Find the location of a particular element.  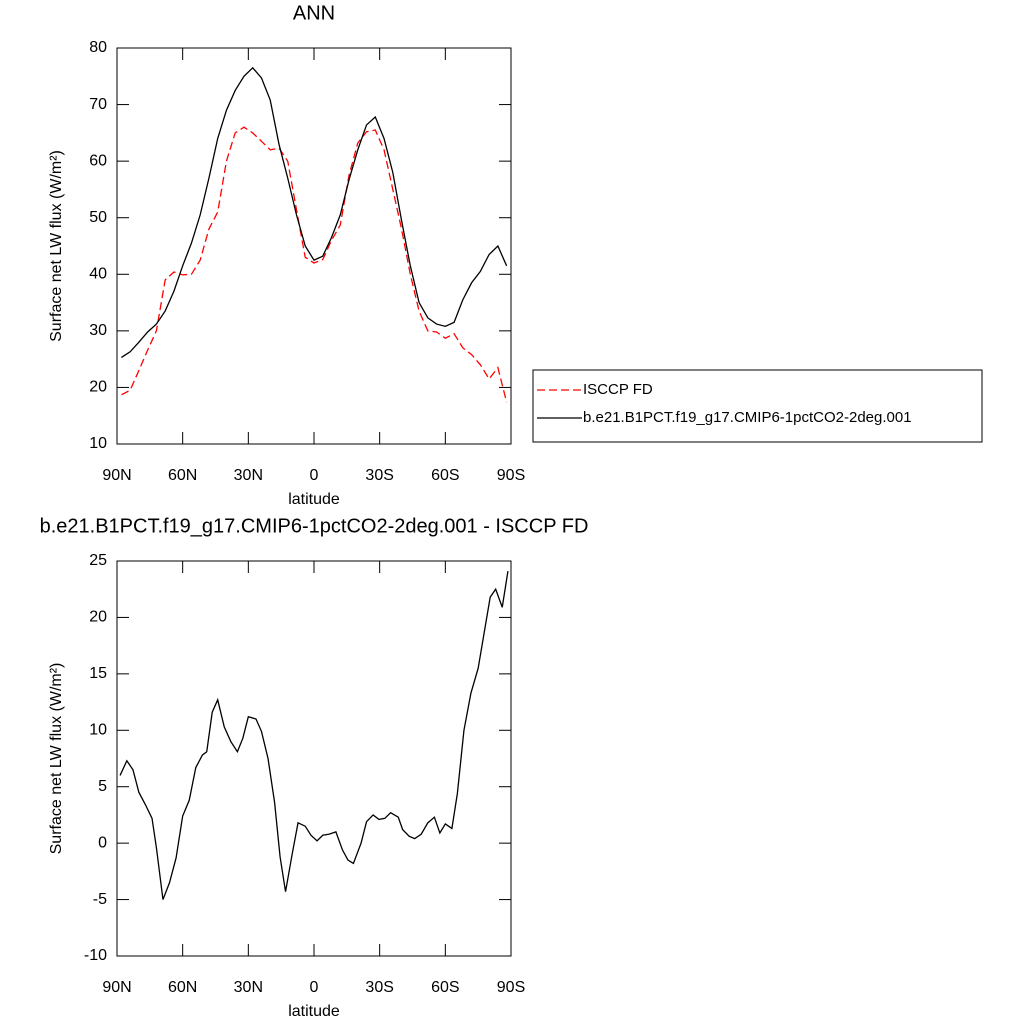

y-tick-label: 30 is located at coordinates (98, 330).